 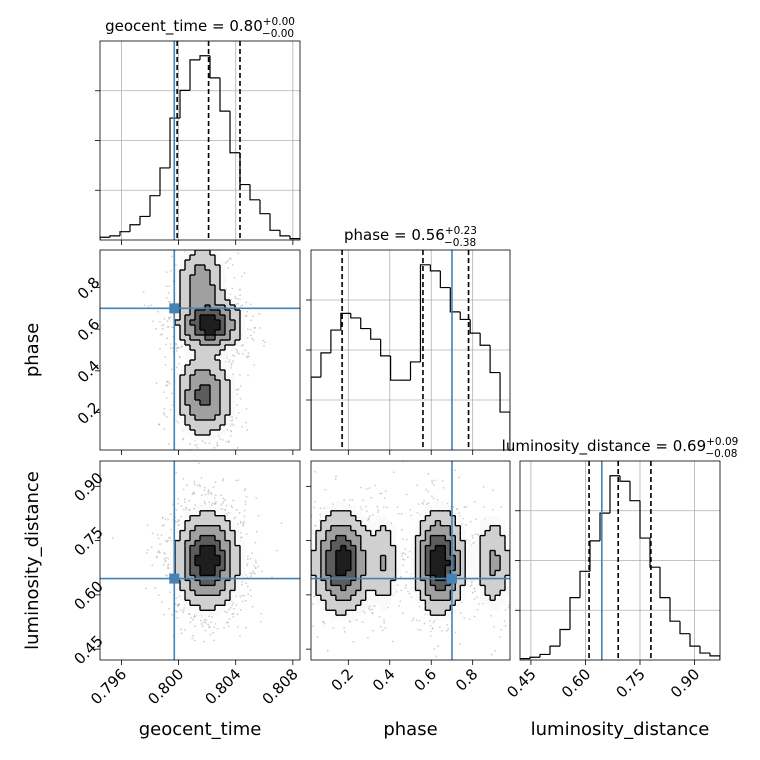 I want to click on panel-title-minus: −0.08, so click(x=721, y=454).